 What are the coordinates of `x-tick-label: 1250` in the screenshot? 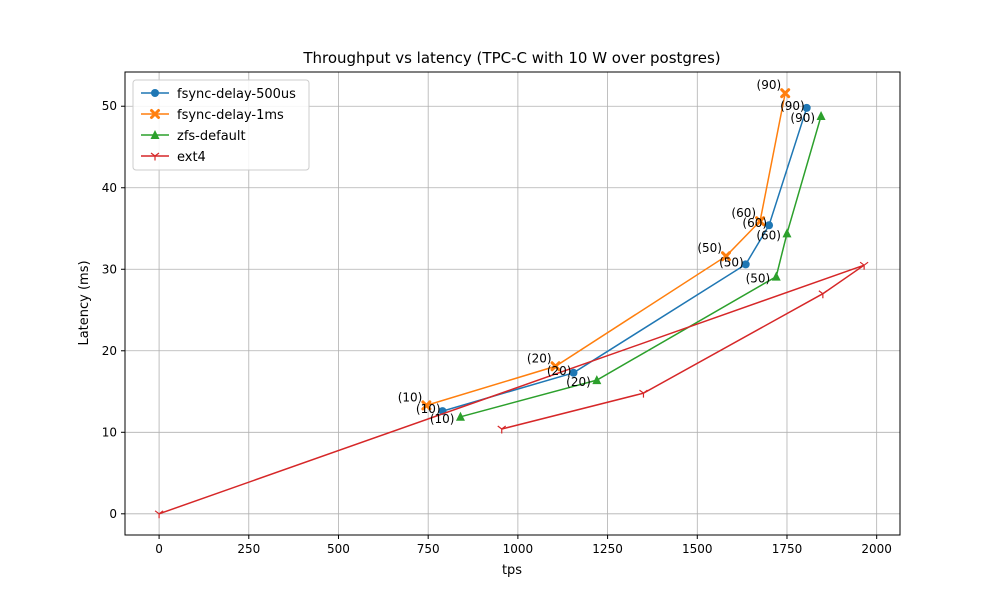 It's located at (607, 549).